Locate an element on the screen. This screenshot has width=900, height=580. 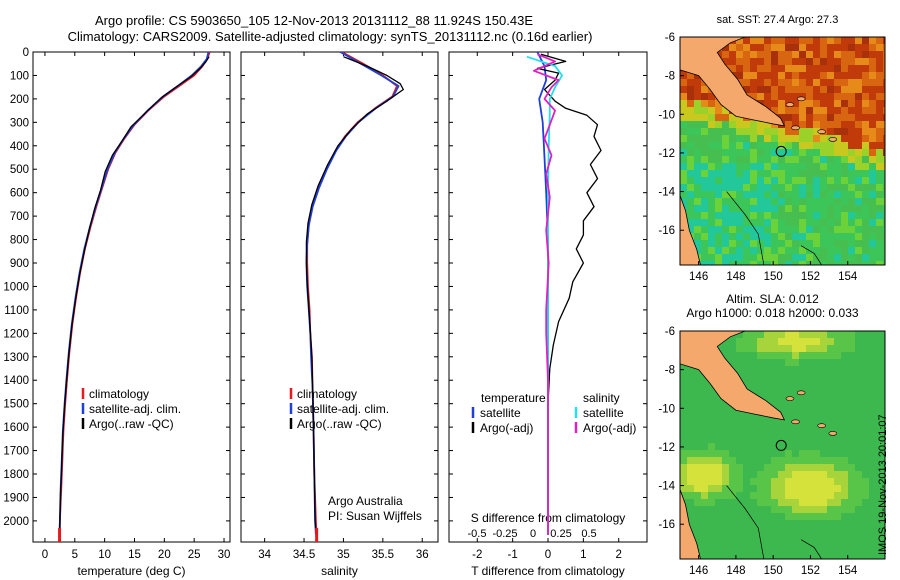
y-tick-label: 1400 is located at coordinates (16, 381).